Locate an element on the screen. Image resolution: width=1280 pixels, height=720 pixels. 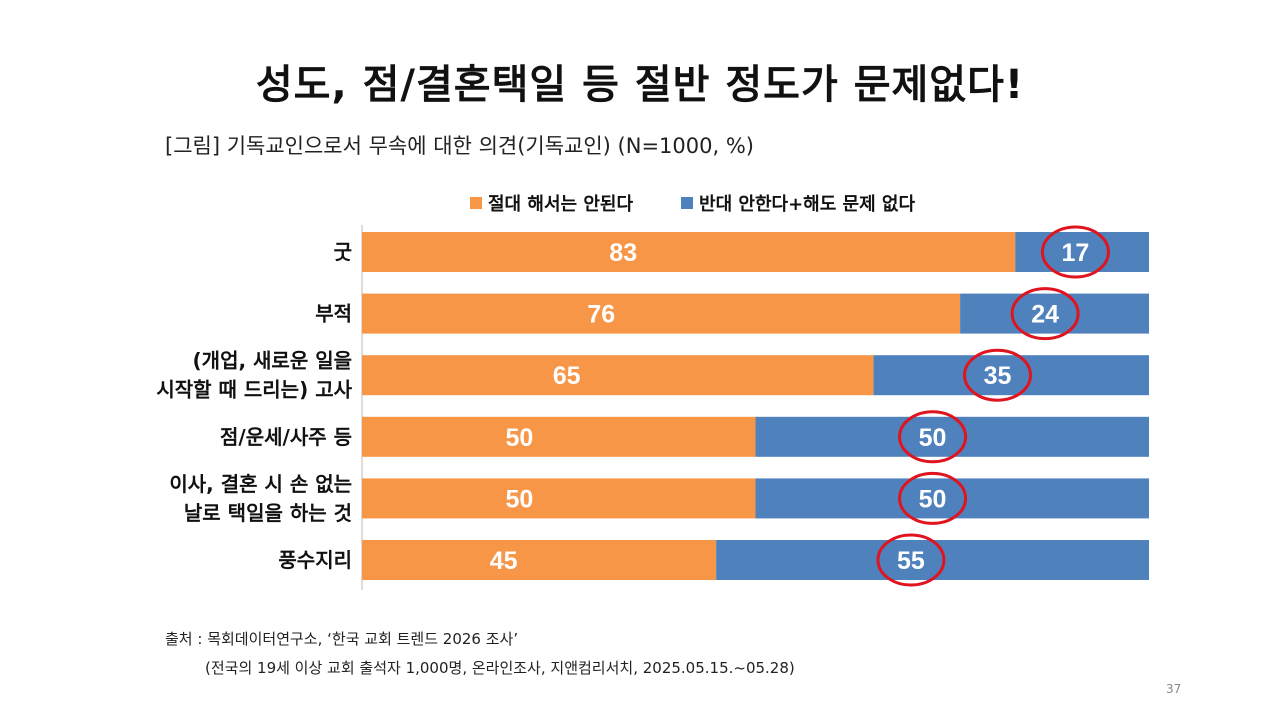
data-label: 65 is located at coordinates (567, 376).